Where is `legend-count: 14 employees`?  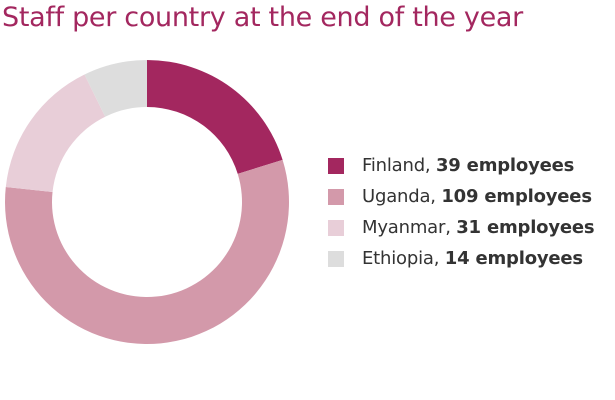
legend-count: 14 employees is located at coordinates (513, 258).